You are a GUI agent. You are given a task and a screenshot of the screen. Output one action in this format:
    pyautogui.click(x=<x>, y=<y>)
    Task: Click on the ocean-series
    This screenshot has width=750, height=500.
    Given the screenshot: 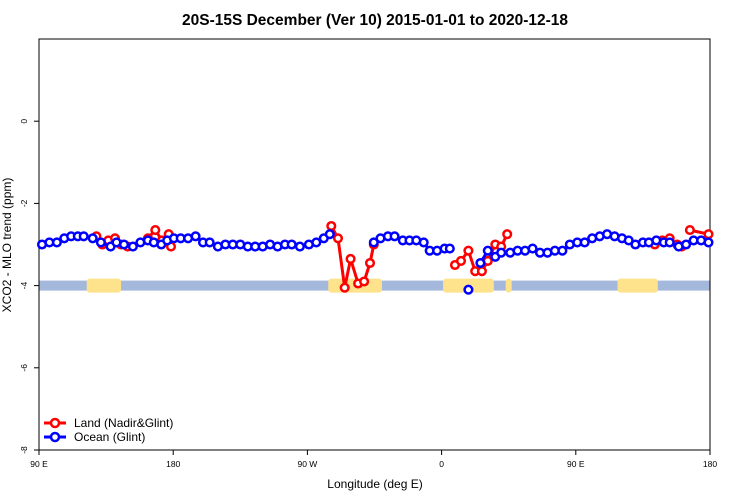 What is the action you would take?
    pyautogui.click(x=375, y=262)
    